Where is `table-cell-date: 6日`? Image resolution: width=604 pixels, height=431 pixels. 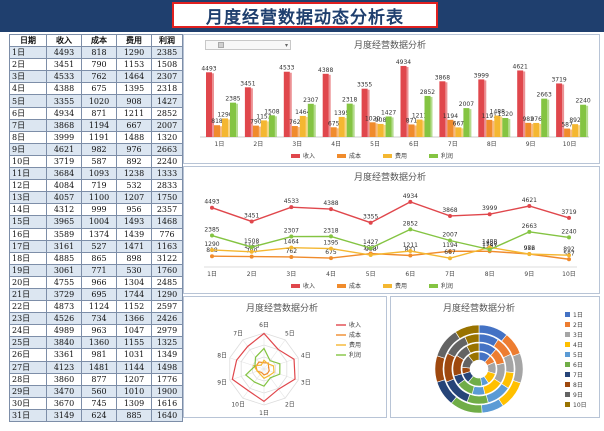
table-cell-date: 6日 is located at coordinates (28, 113).